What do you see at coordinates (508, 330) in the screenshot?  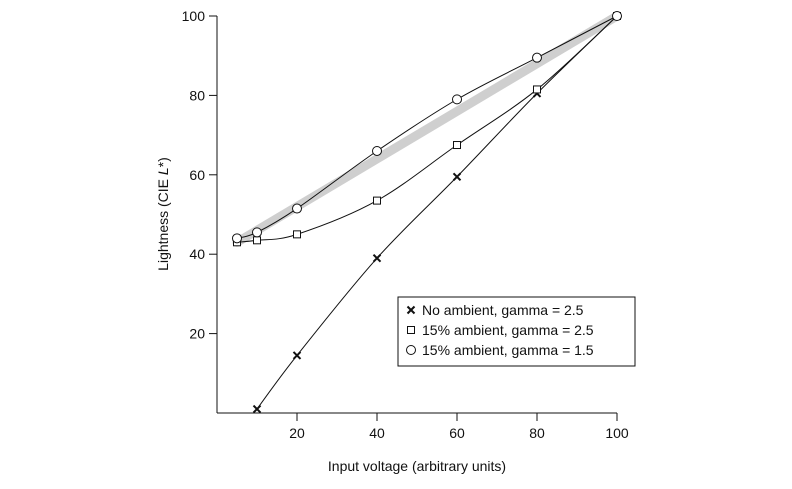 I see `legend-label: 15% ambient, gamma = 2.5` at bounding box center [508, 330].